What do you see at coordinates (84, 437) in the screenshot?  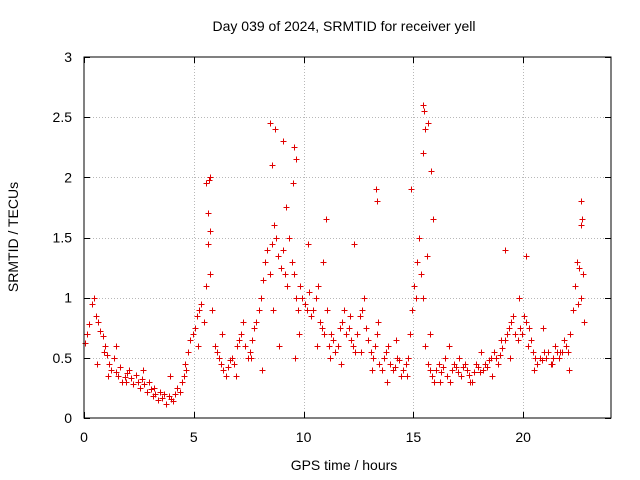 I see `x-tick-label: 0` at bounding box center [84, 437].